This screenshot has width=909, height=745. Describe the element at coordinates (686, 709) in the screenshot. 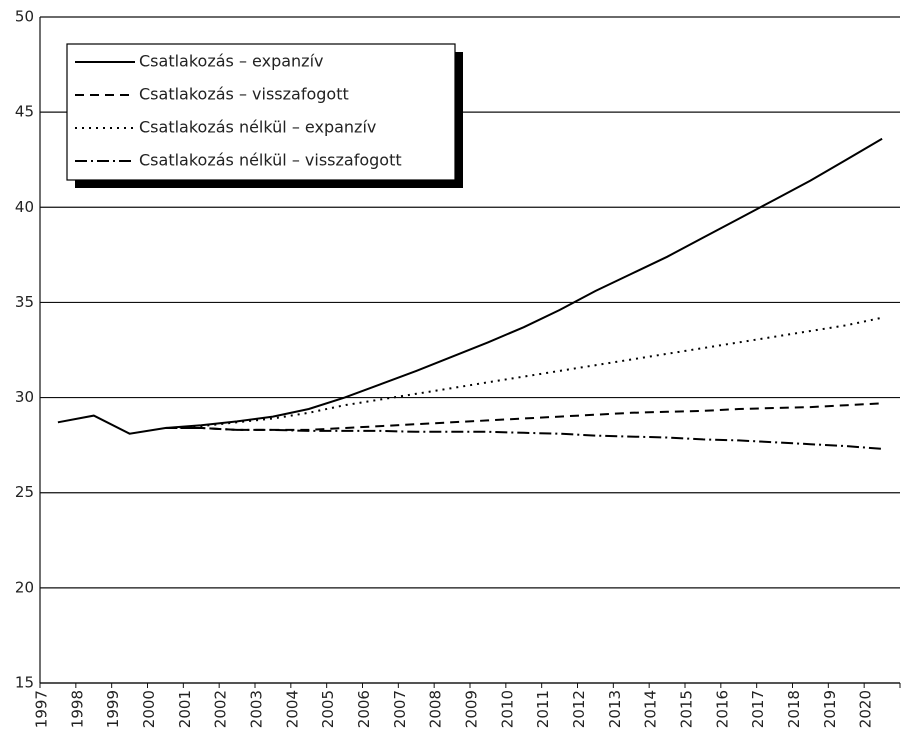

I see `x-tick-label: 2015` at that location.